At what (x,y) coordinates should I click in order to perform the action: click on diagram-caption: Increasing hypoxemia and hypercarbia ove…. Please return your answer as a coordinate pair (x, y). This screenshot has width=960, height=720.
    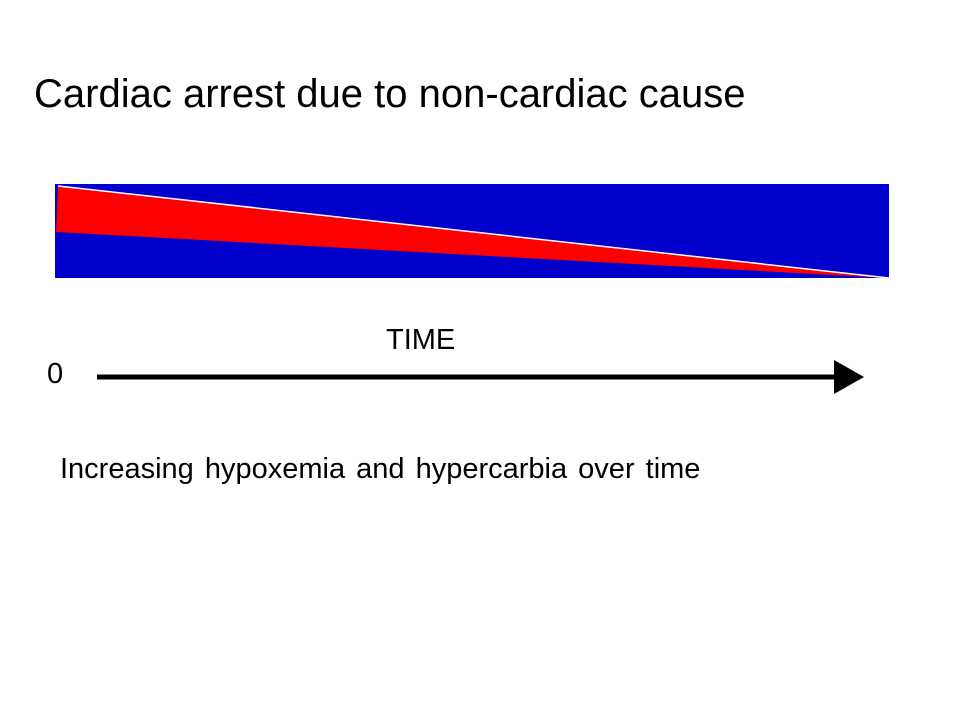
    Looking at the image, I should click on (380, 469).